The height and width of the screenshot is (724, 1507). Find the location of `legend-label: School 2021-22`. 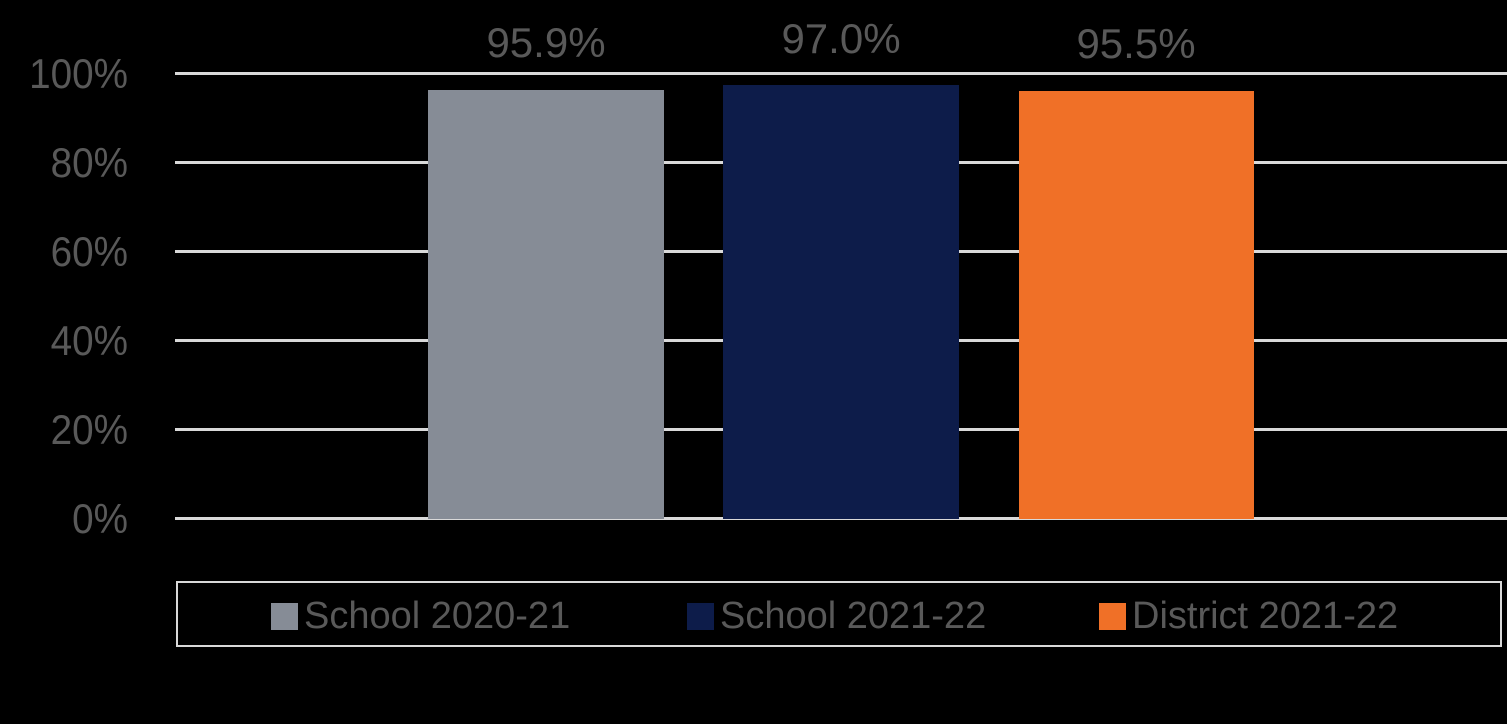

legend-label: School 2021-22 is located at coordinates (853, 616).